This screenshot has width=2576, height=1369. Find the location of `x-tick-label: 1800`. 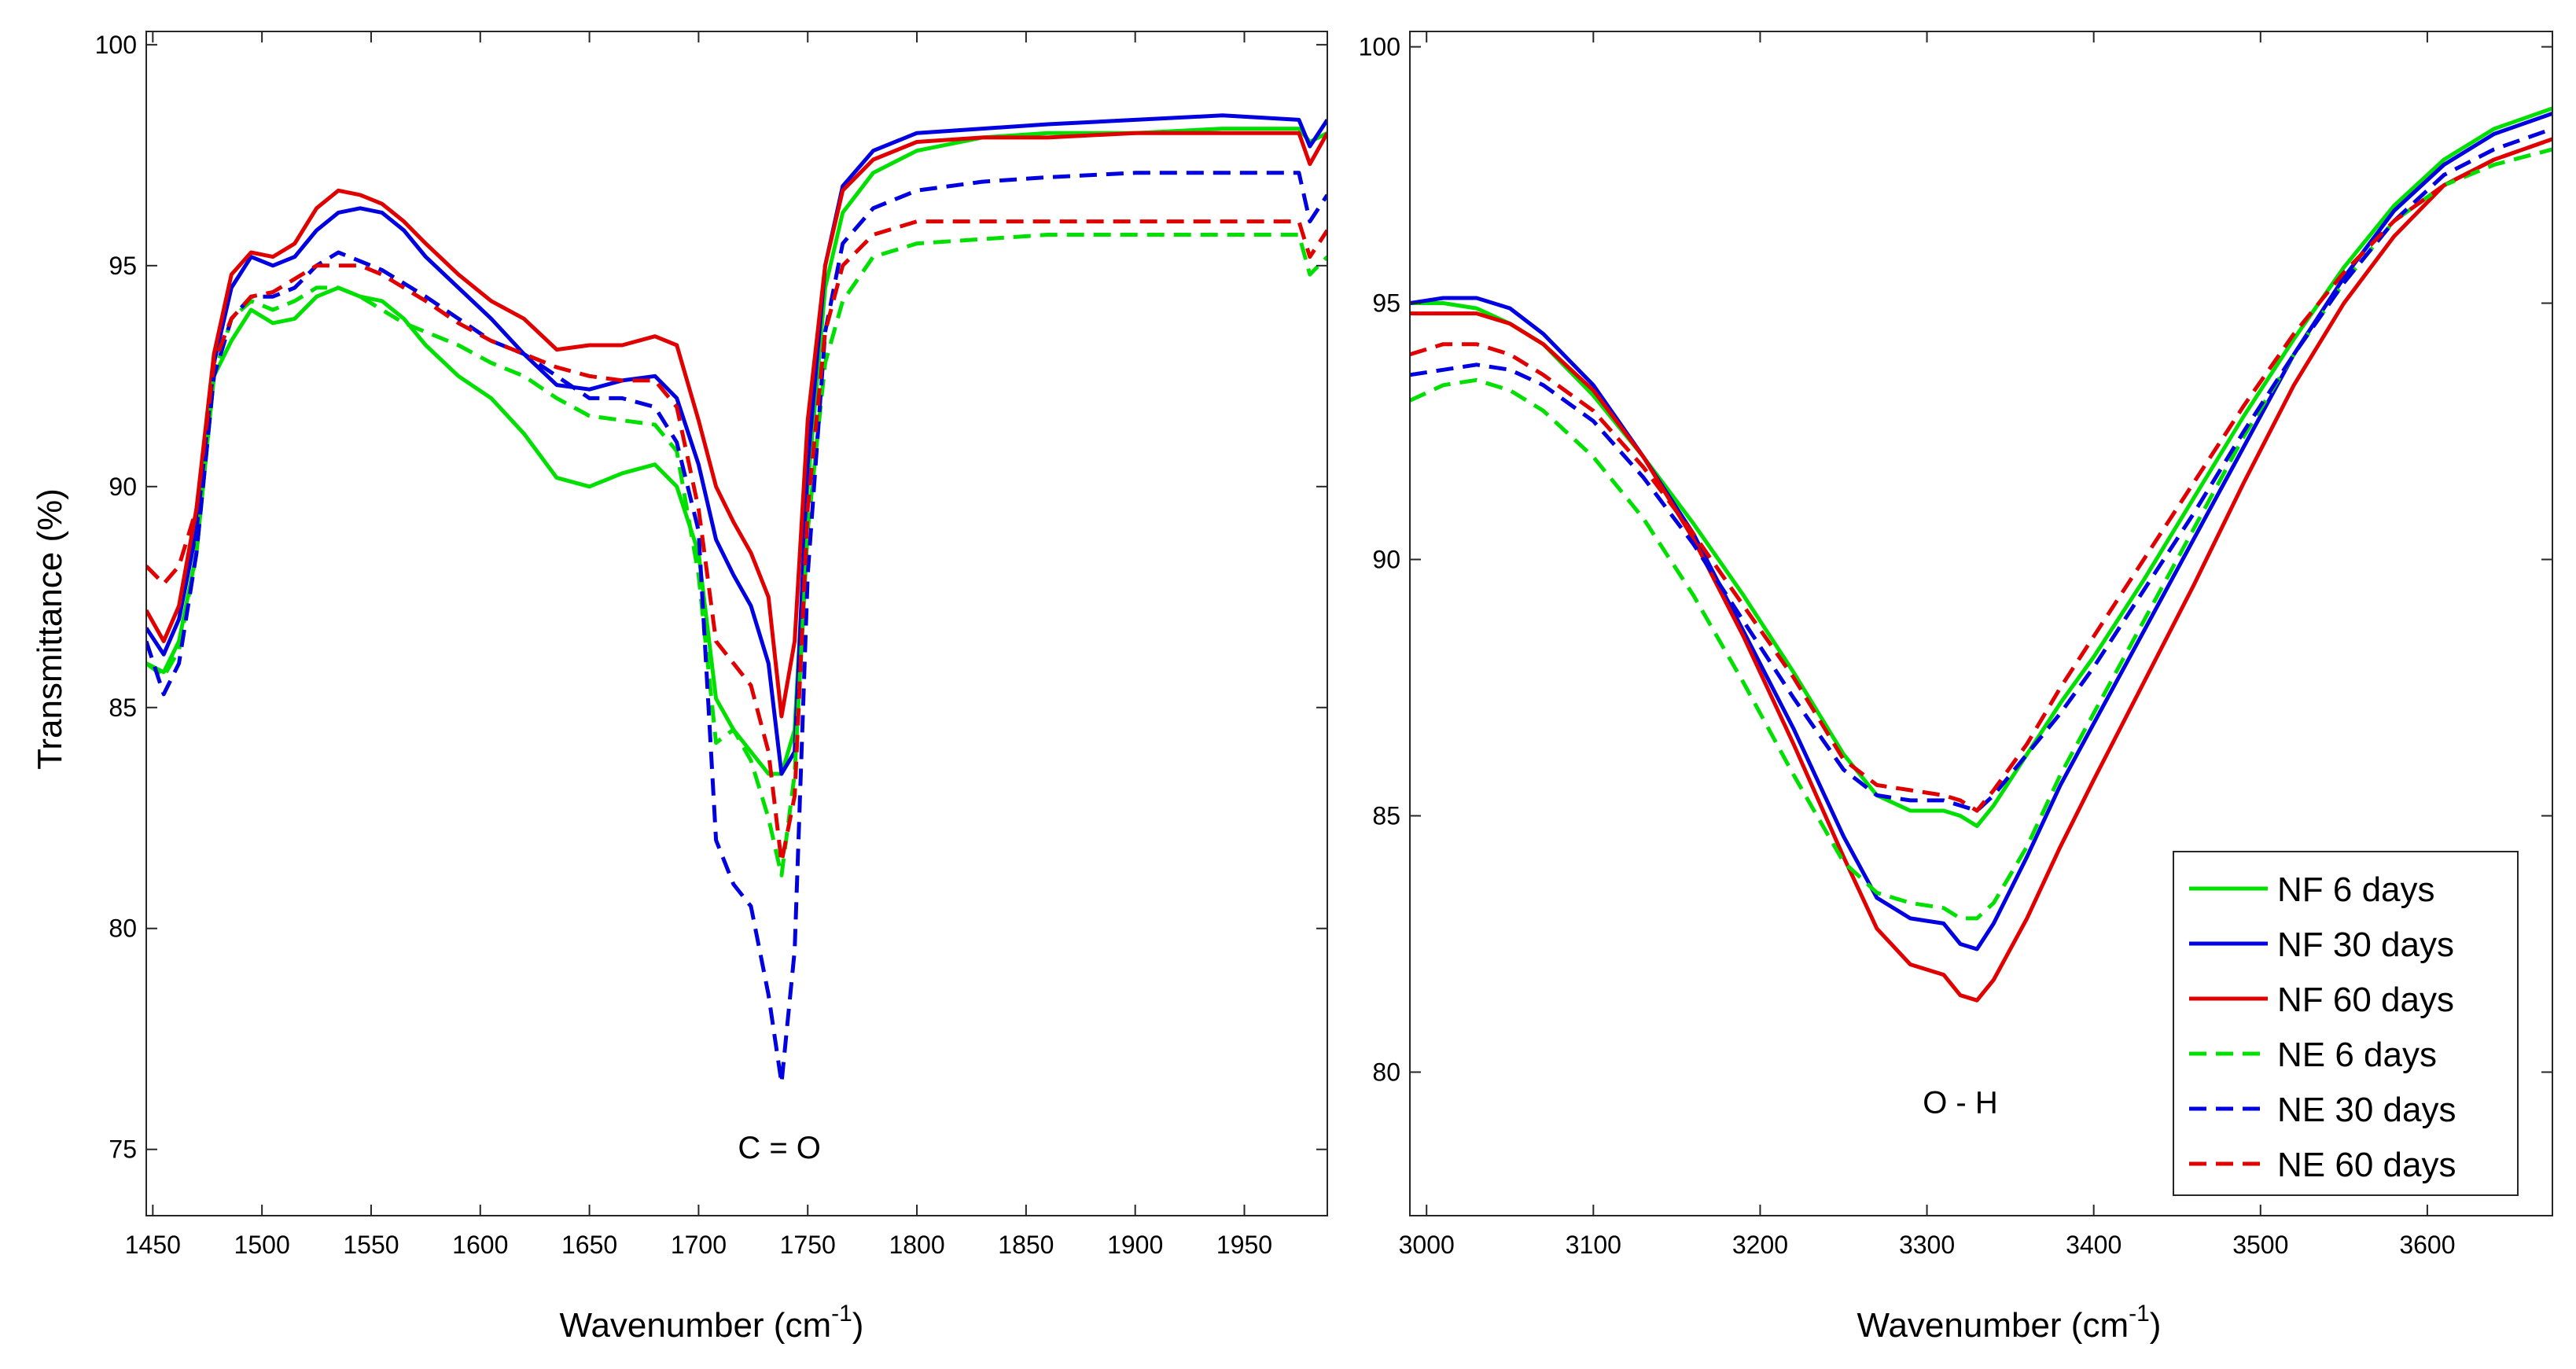

x-tick-label: 1800 is located at coordinates (916, 1245).